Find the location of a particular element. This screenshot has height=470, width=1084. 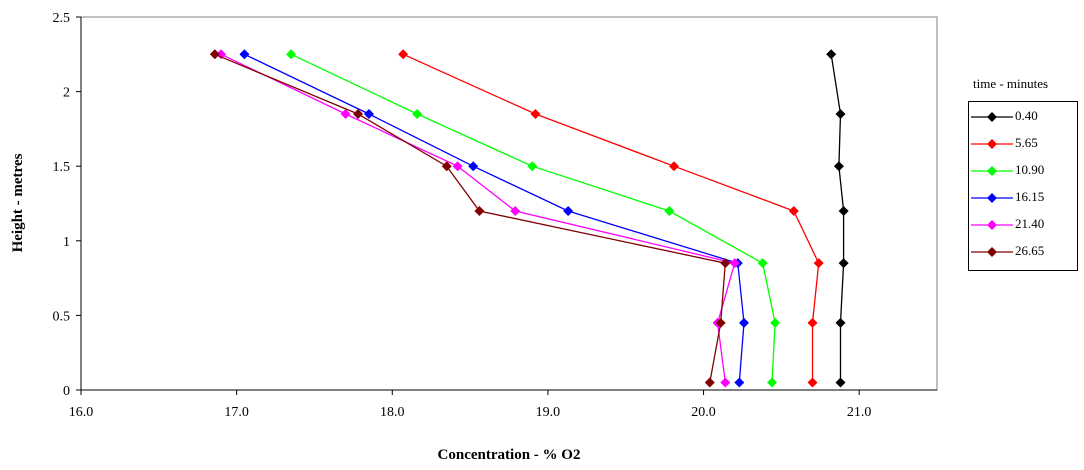

series-0.40 is located at coordinates (837, 218).